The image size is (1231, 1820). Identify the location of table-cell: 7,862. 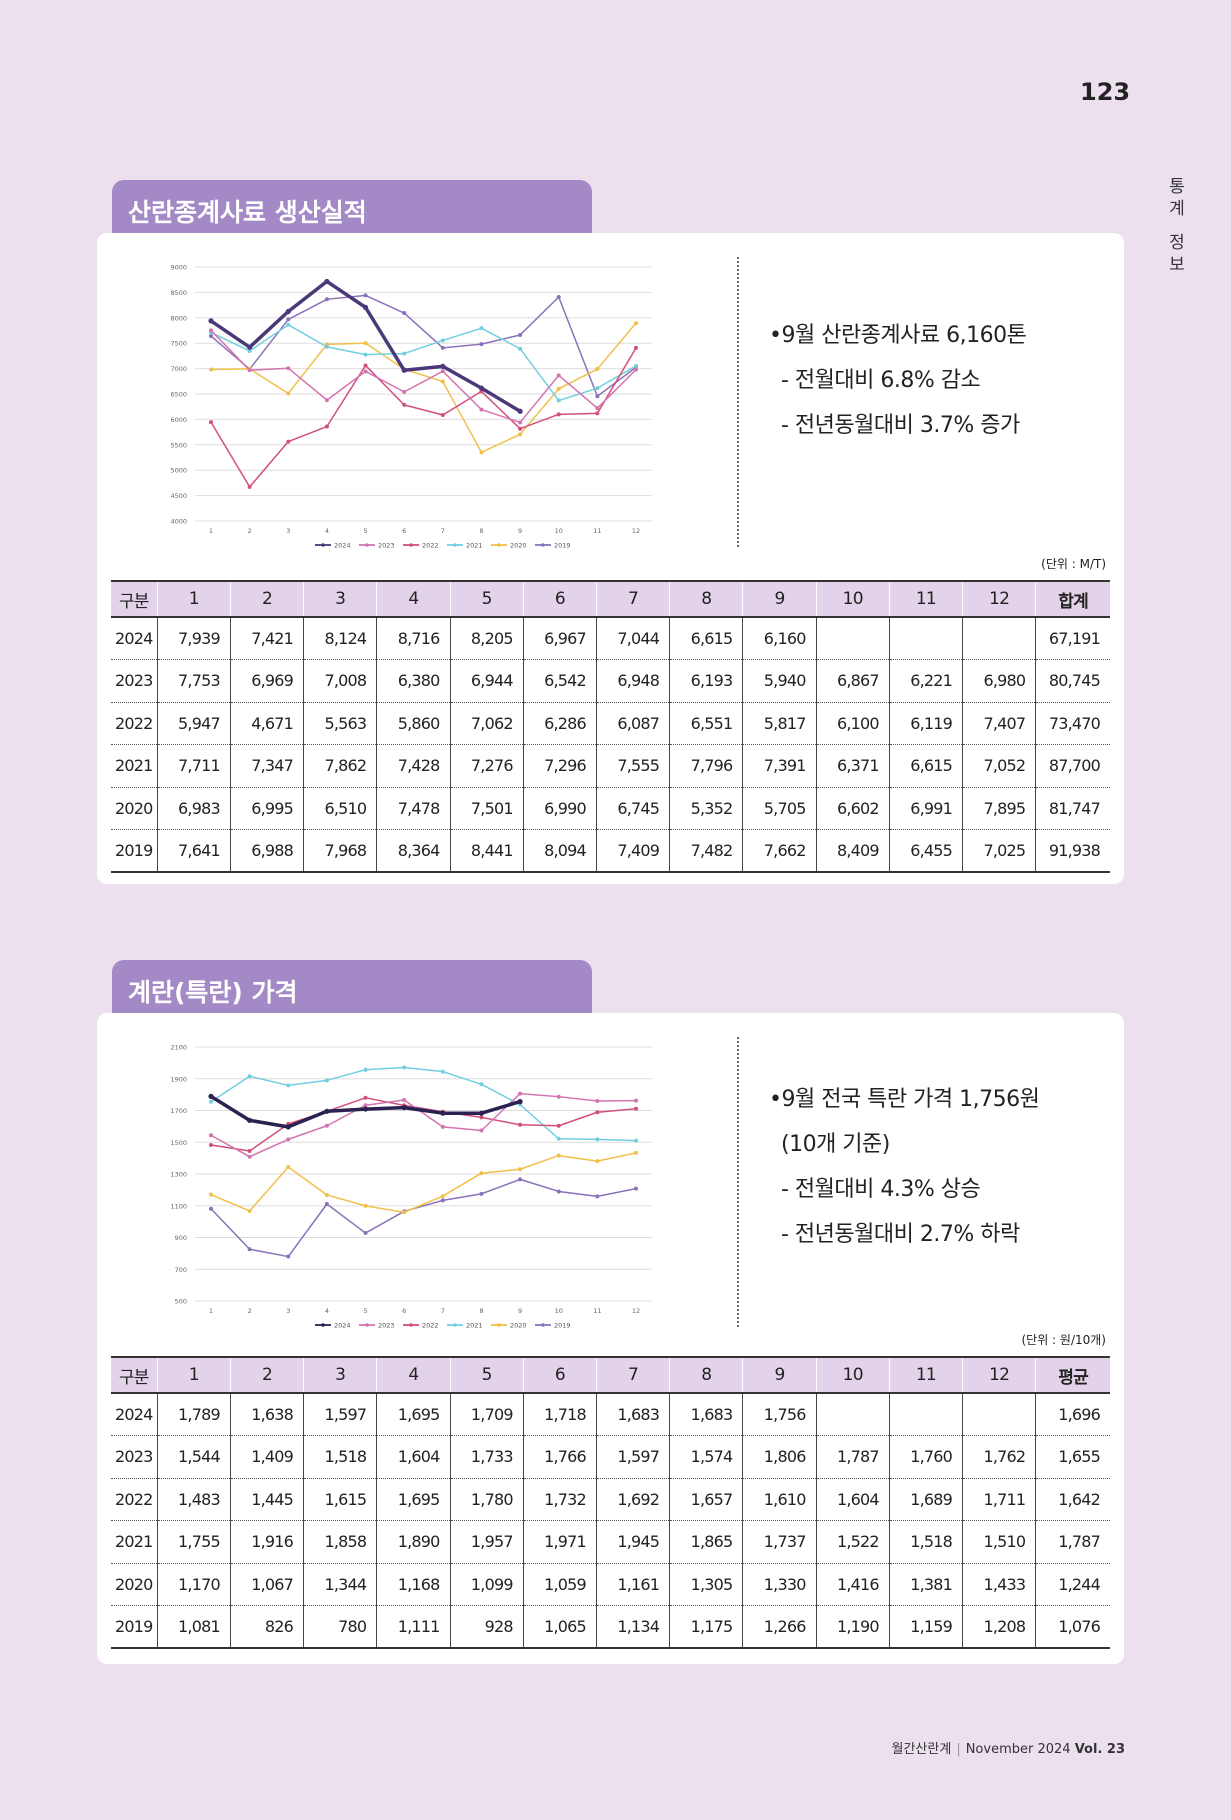
(340, 766).